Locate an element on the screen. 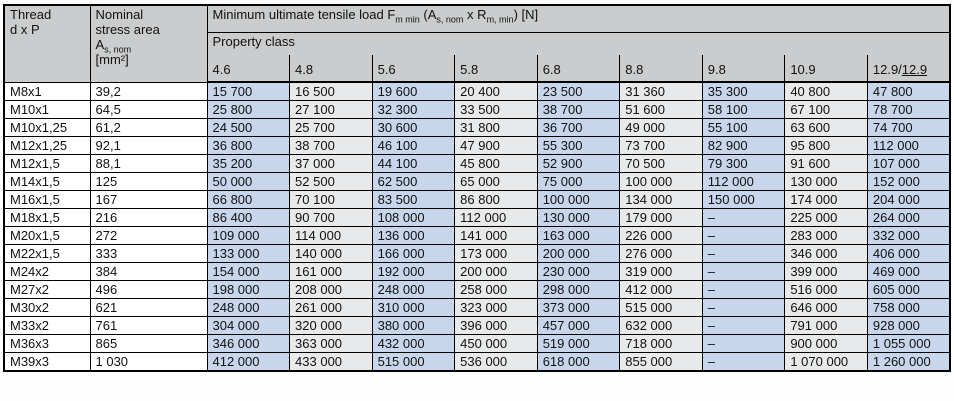  thread-cell: M18x1,5 is located at coordinates (47, 217).